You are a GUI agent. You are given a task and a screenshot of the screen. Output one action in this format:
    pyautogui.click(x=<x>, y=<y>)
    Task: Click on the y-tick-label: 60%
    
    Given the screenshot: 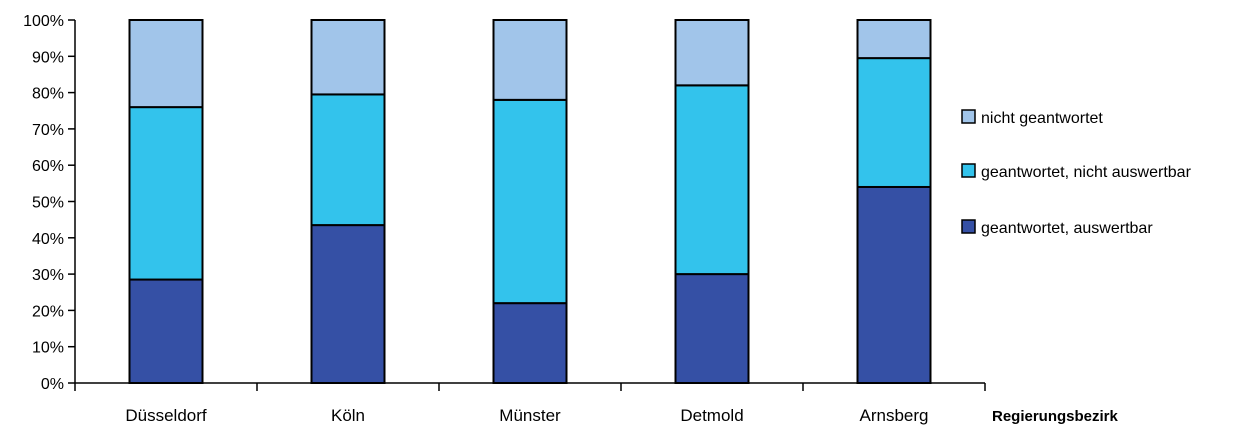 What is the action you would take?
    pyautogui.click(x=48, y=166)
    